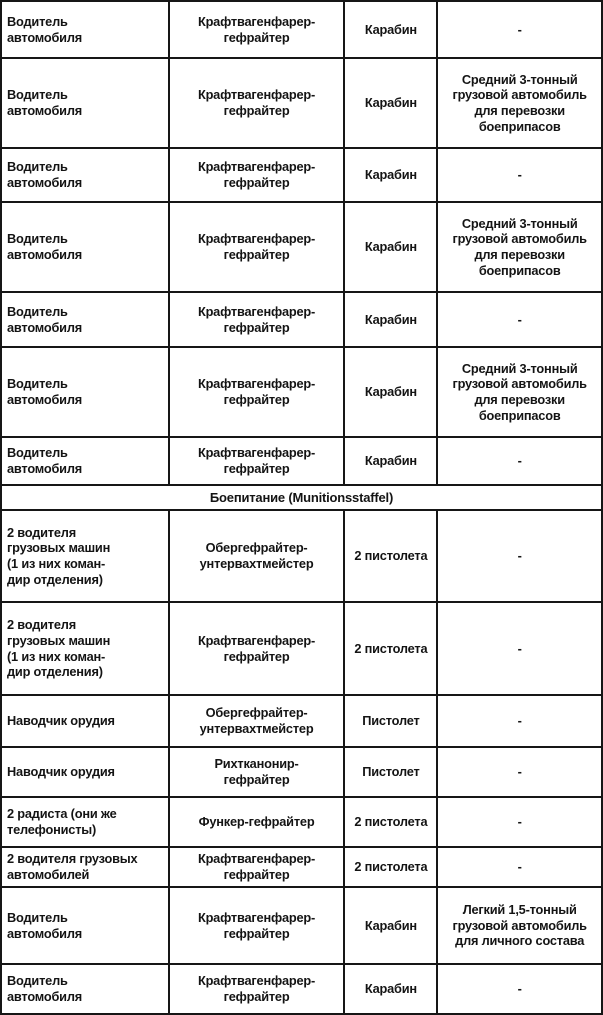 This screenshot has height=1015, width=603. I want to click on section-header: Боепитание (Munitionsstaffel), so click(301, 497).